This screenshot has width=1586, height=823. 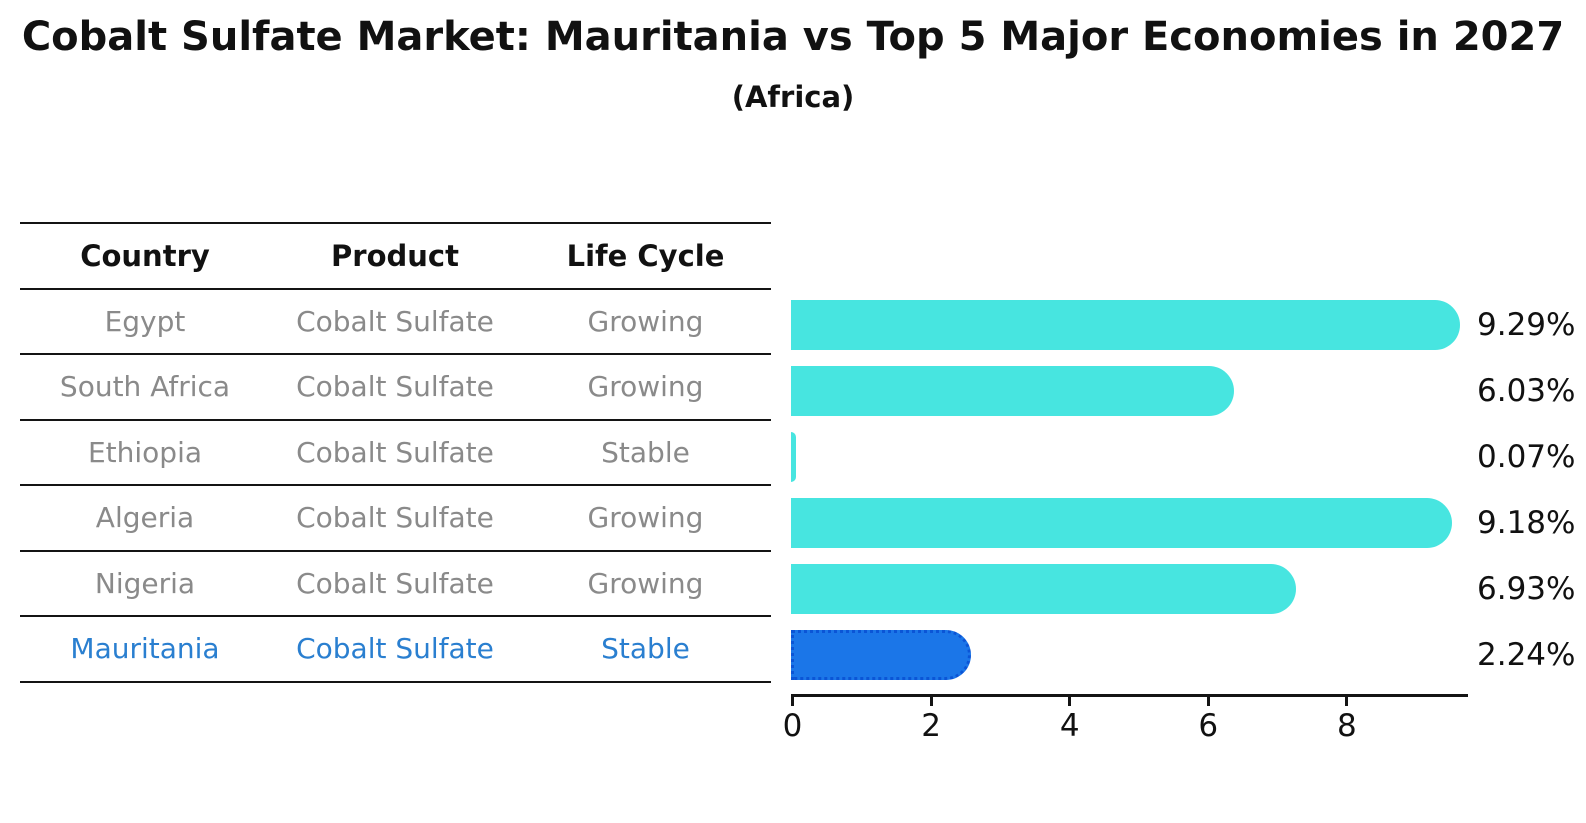 What do you see at coordinates (1044, 589) in the screenshot?
I see `bar-nigeria` at bounding box center [1044, 589].